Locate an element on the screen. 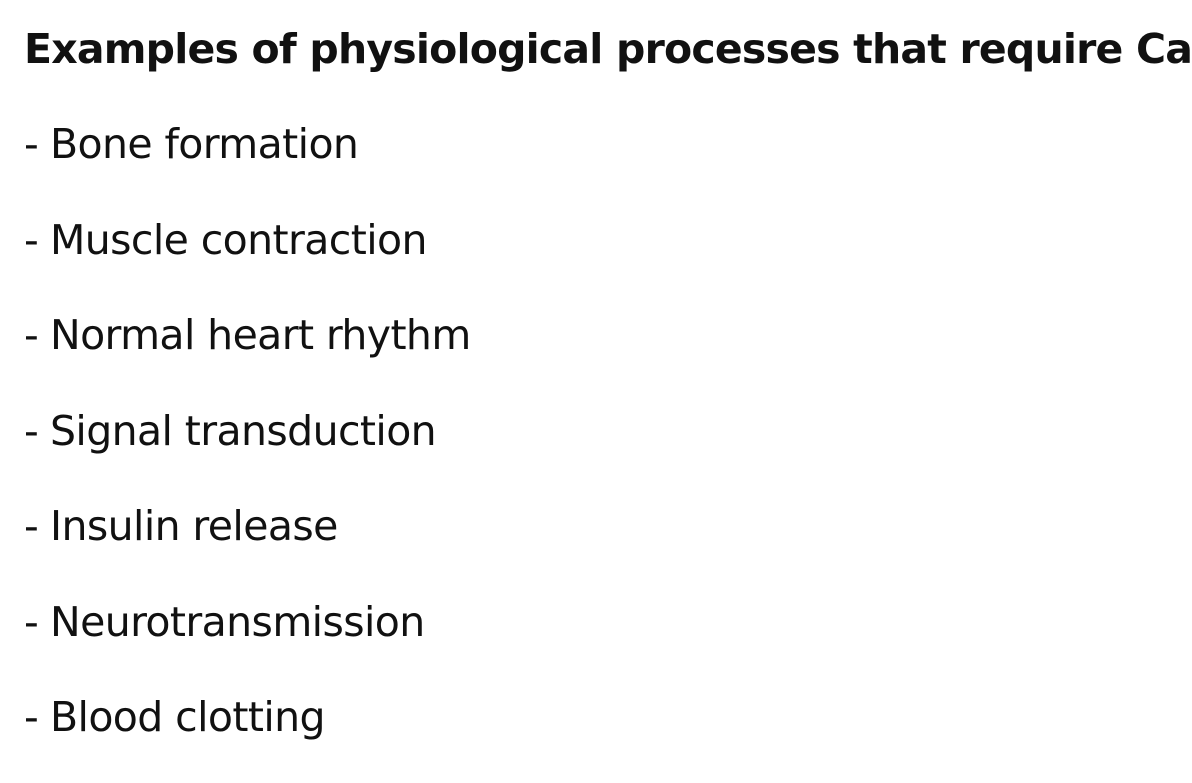 The height and width of the screenshot is (783, 1192). list-item-text: Insulin release is located at coordinates (194, 526).